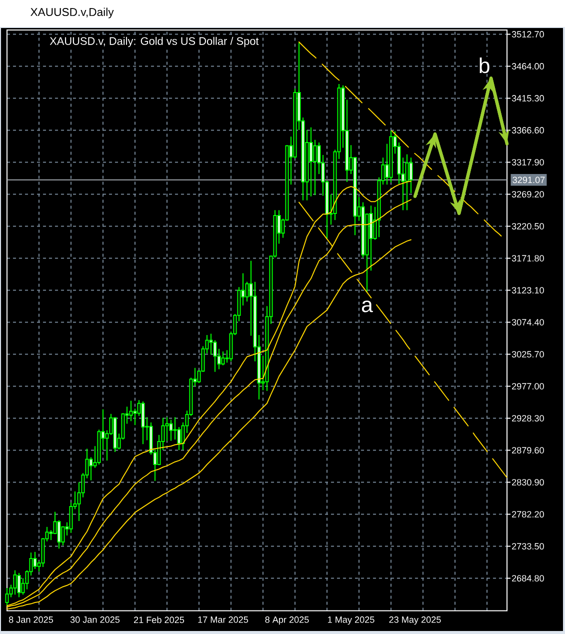 The height and width of the screenshot is (634, 565). I want to click on y-tick-label: 3123.10, so click(528, 290).